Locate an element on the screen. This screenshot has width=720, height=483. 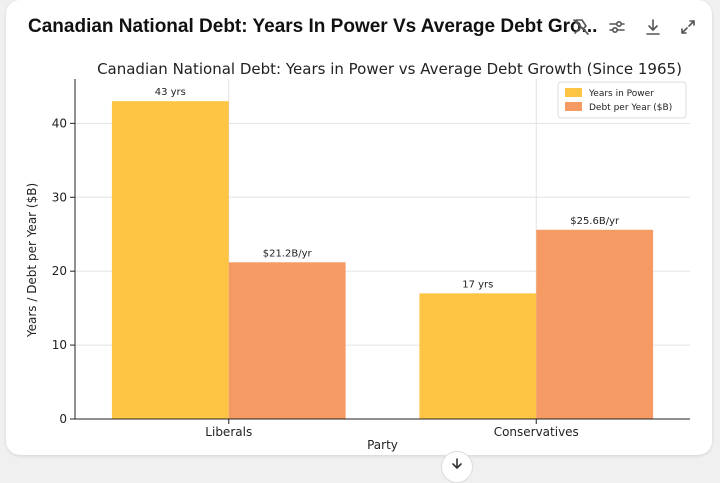
bar-value-label: 43 yrs is located at coordinates (170, 92).